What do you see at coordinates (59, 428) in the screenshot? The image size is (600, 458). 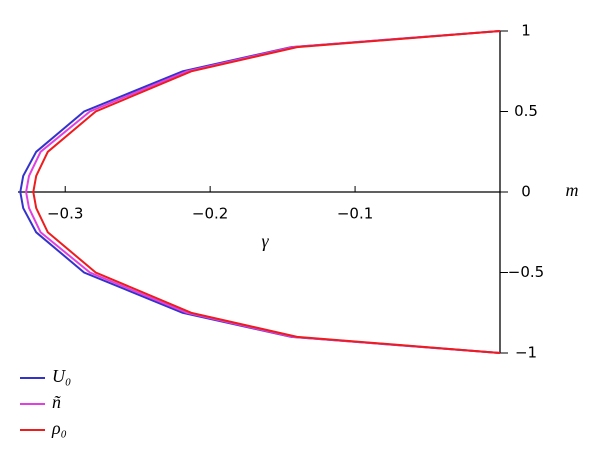 I see `legend-label: ρ₀` at bounding box center [59, 428].